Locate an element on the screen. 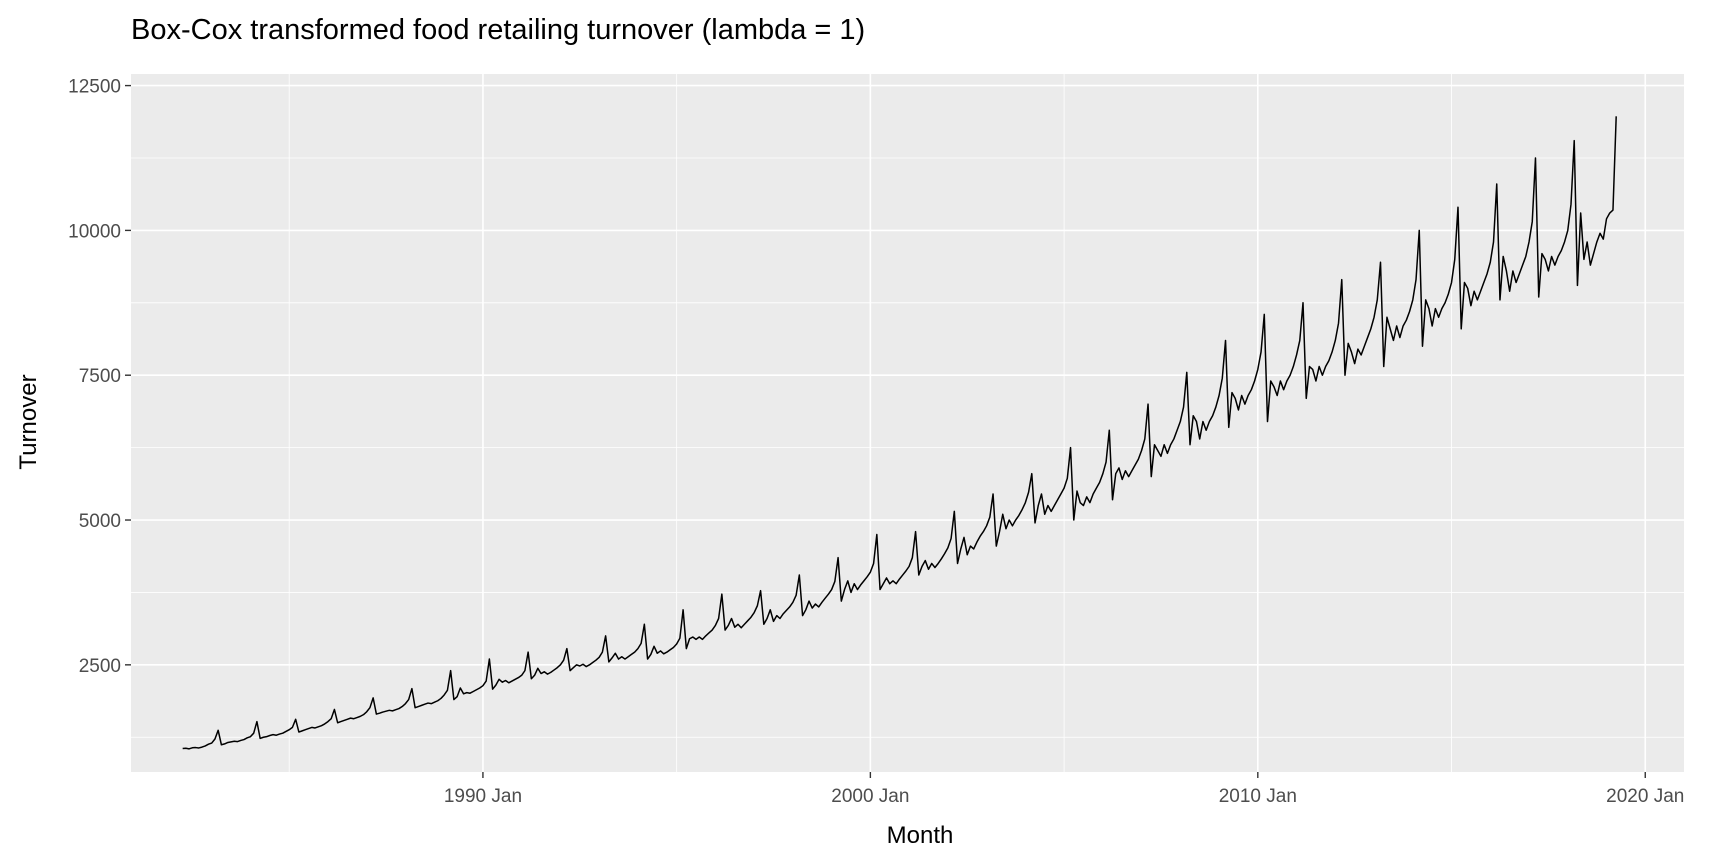 The height and width of the screenshot is (864, 1728). y-tick-label: 5000 is located at coordinates (100, 521).